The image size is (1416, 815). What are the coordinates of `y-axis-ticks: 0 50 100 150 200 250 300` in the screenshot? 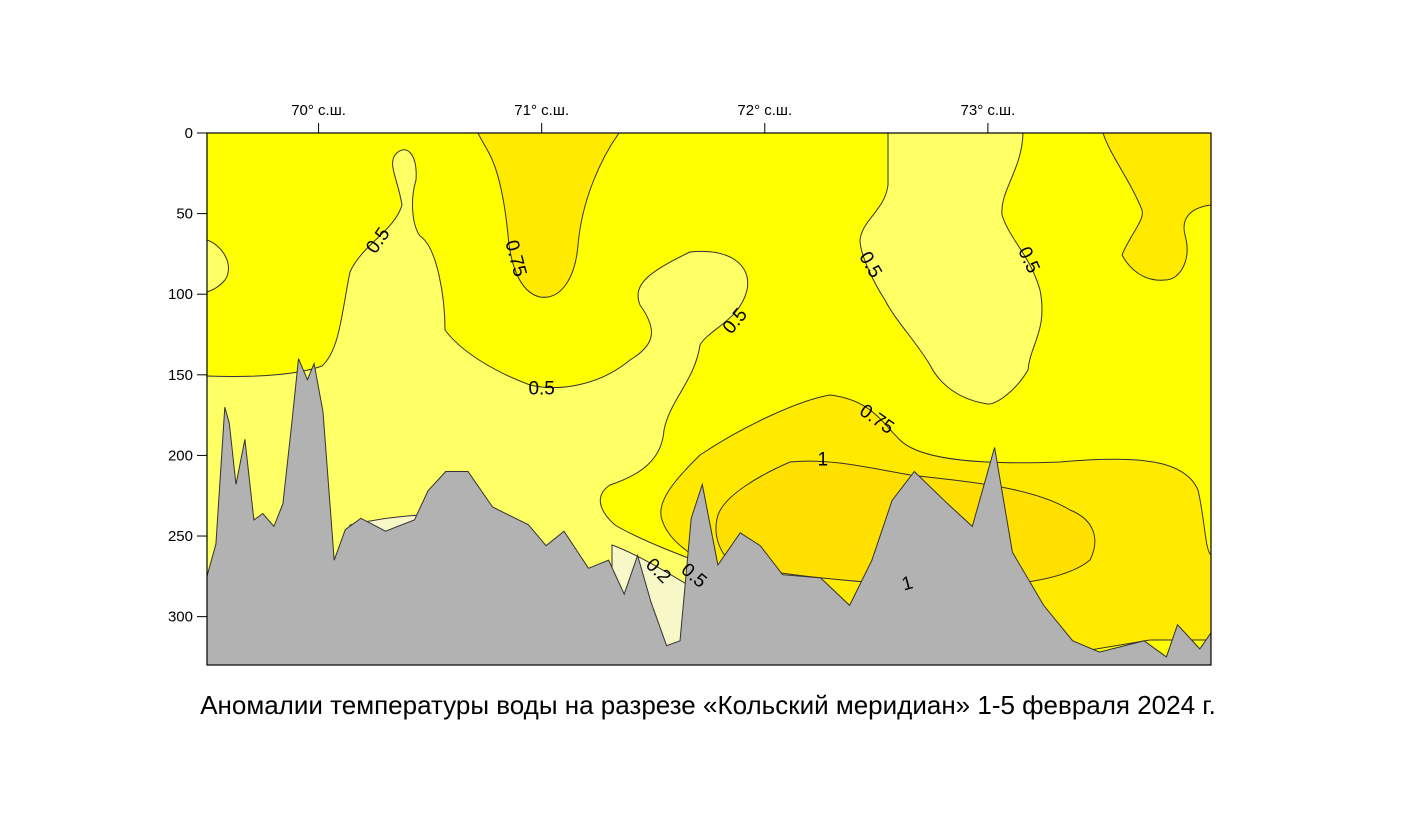 It's located at (187, 375).